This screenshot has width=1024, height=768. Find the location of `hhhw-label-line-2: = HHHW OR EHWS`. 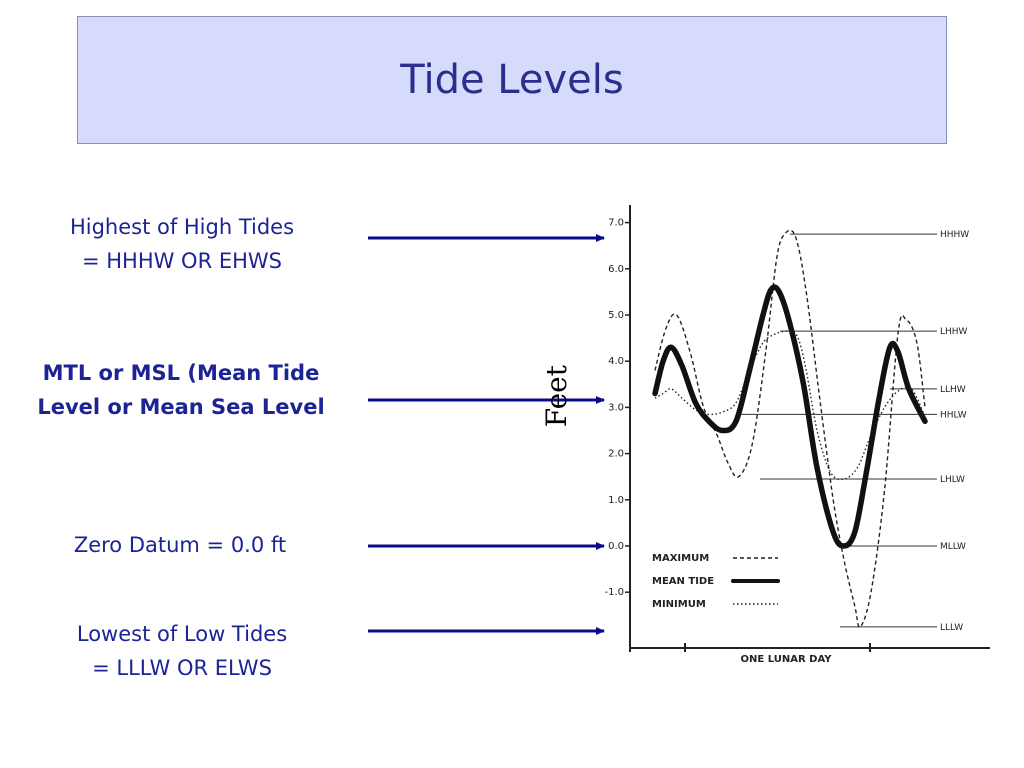

hhhw-label-line-2: = HHHW OR EHWS is located at coordinates (182, 261).